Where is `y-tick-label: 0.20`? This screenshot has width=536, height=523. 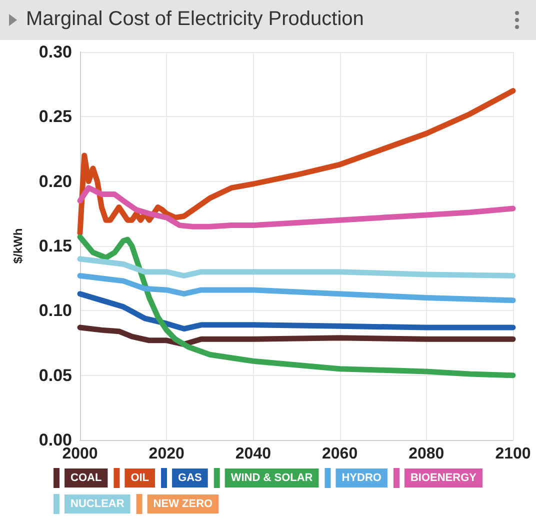
y-tick-label: 0.20 is located at coordinates (55, 181).